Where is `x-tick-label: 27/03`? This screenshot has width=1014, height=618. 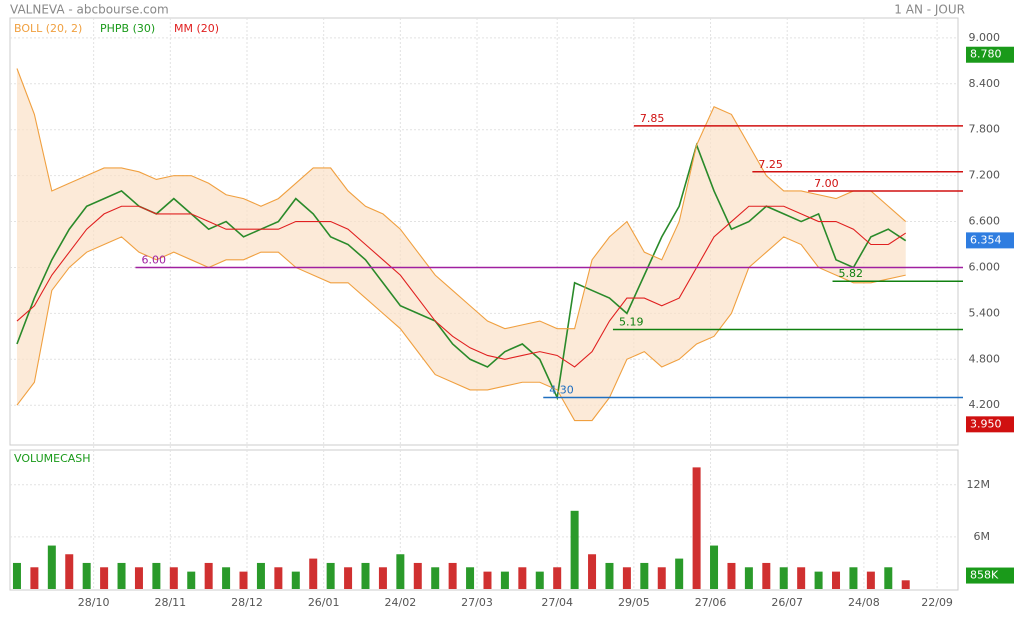
x-tick-label: 27/03 is located at coordinates (477, 602).